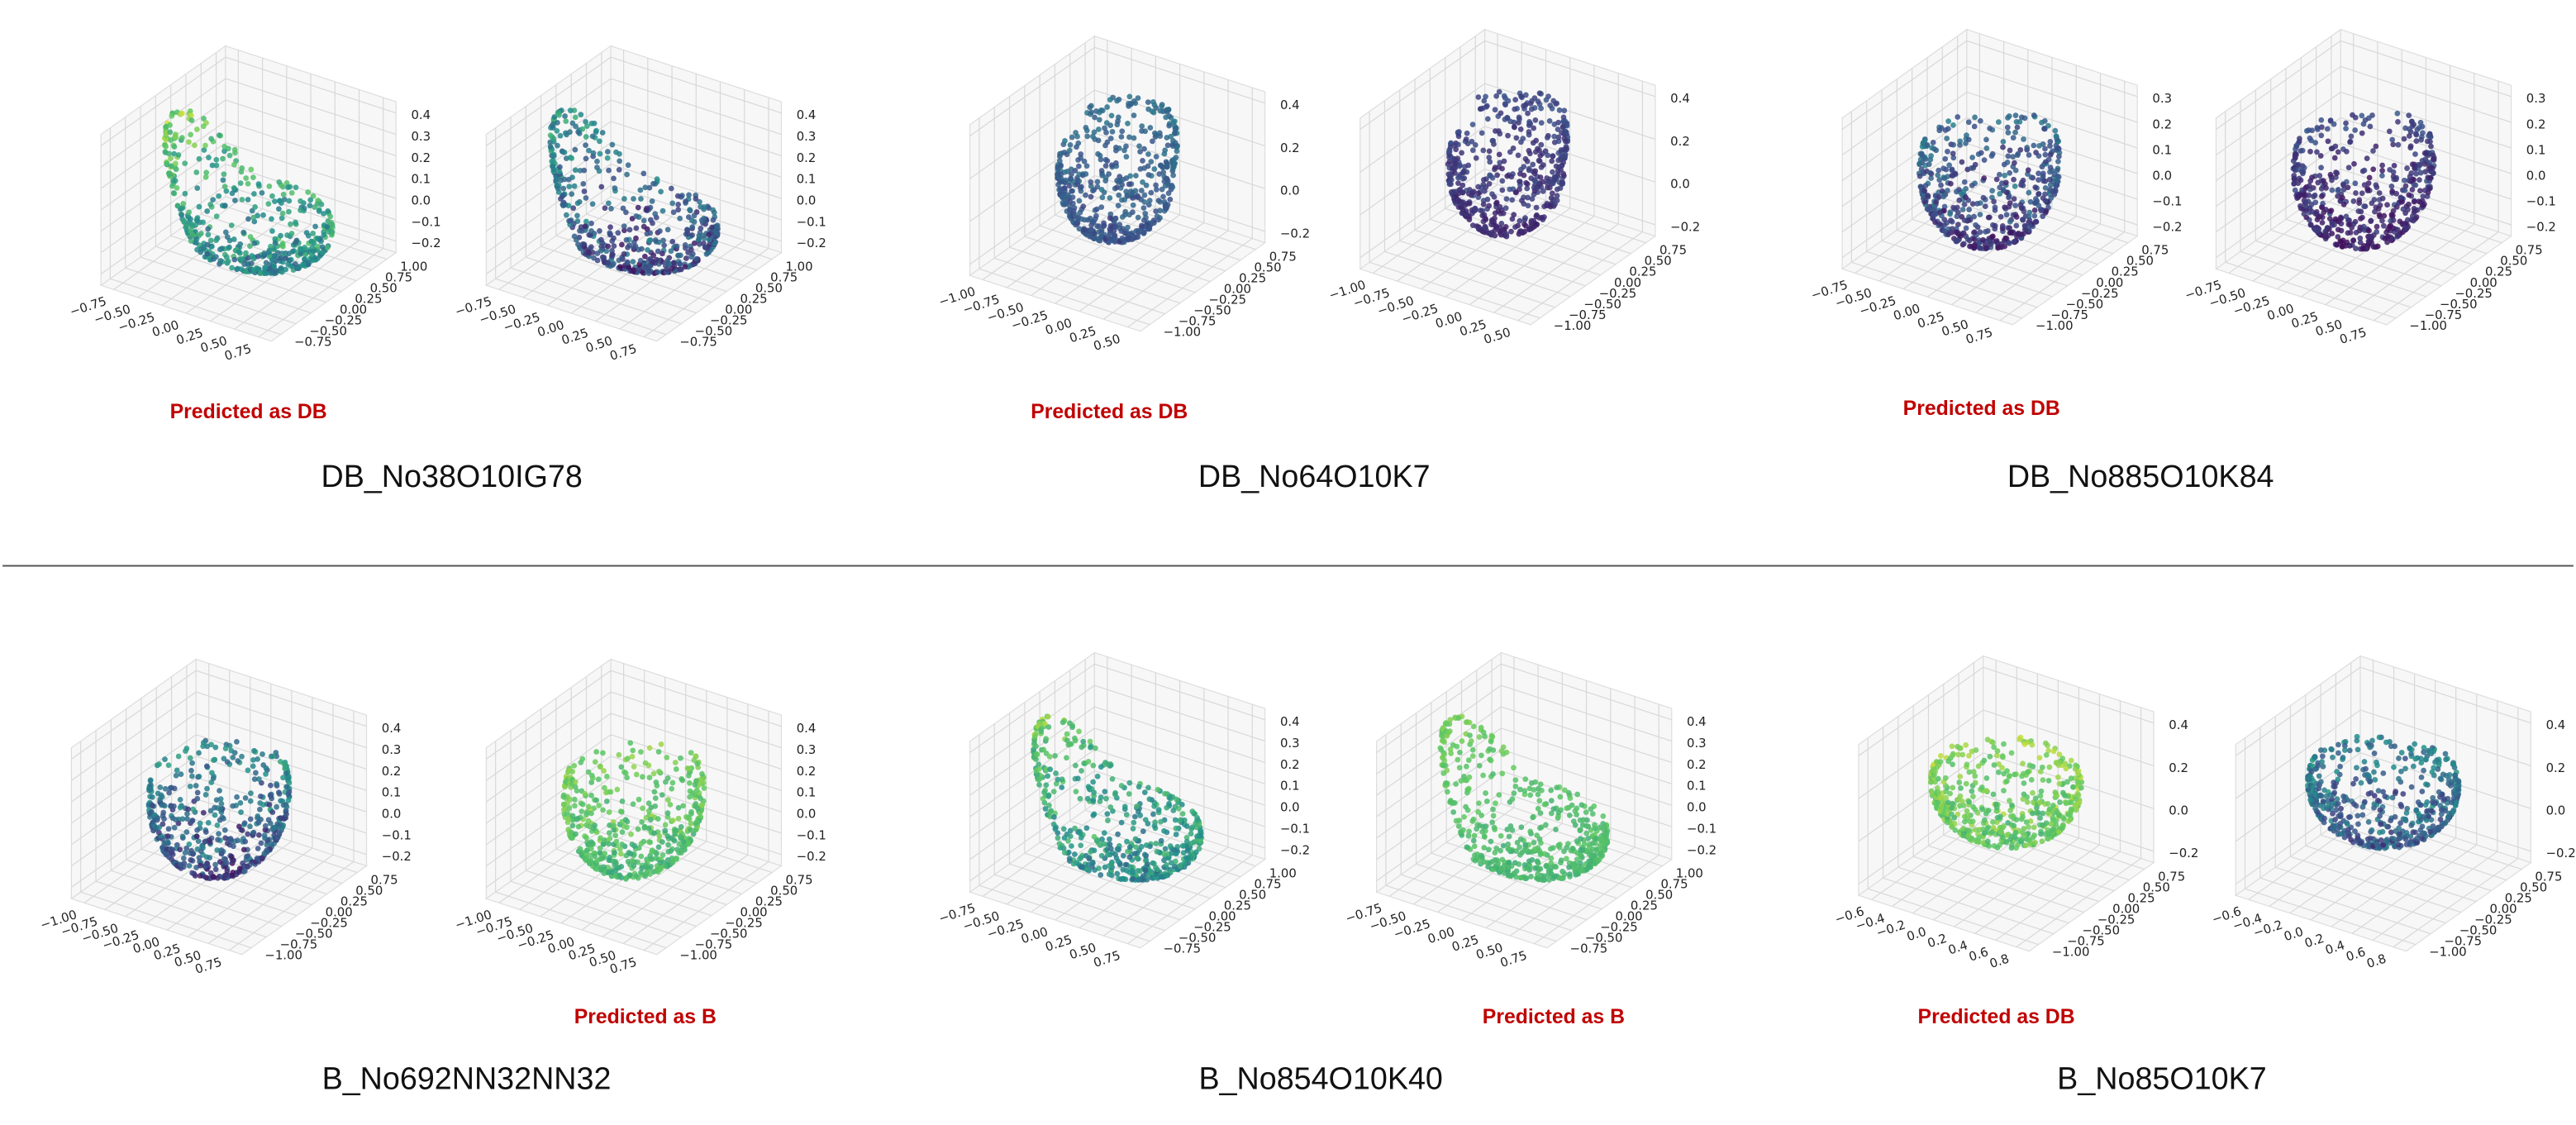  Describe the element at coordinates (421, 179) in the screenshot. I see `z-tick-label: 0.1` at that location.